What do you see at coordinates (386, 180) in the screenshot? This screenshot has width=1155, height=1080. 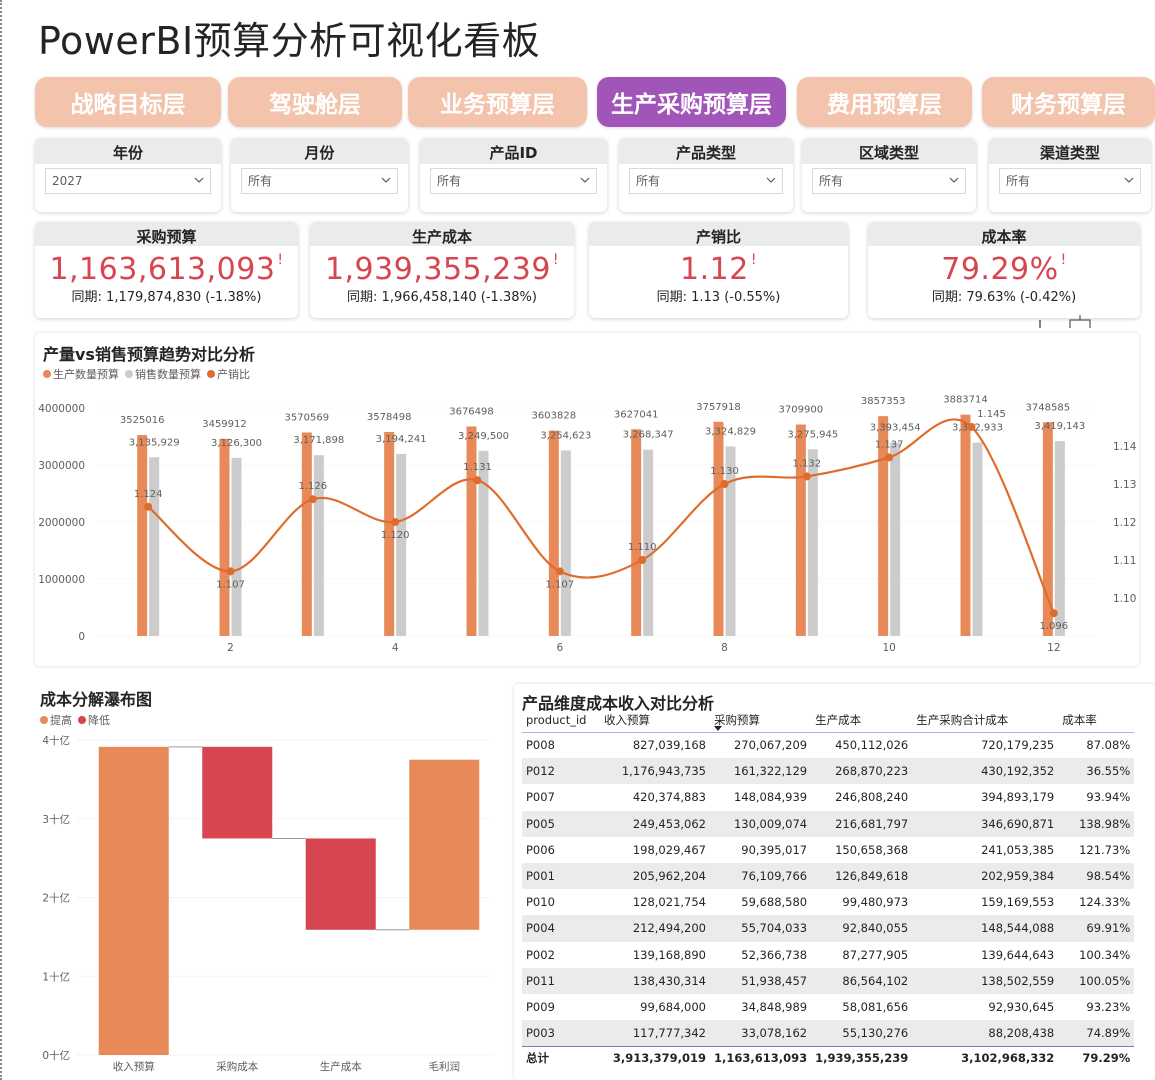 I see `chevron-down-icon` at bounding box center [386, 180].